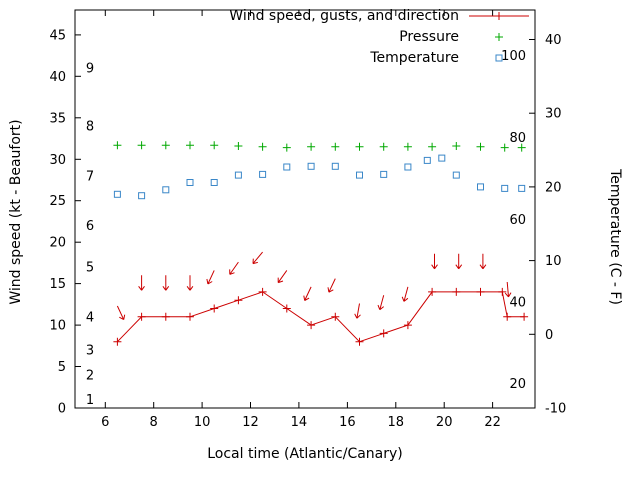  Describe the element at coordinates (347, 422) in the screenshot. I see `svg-text: 16` at that location.